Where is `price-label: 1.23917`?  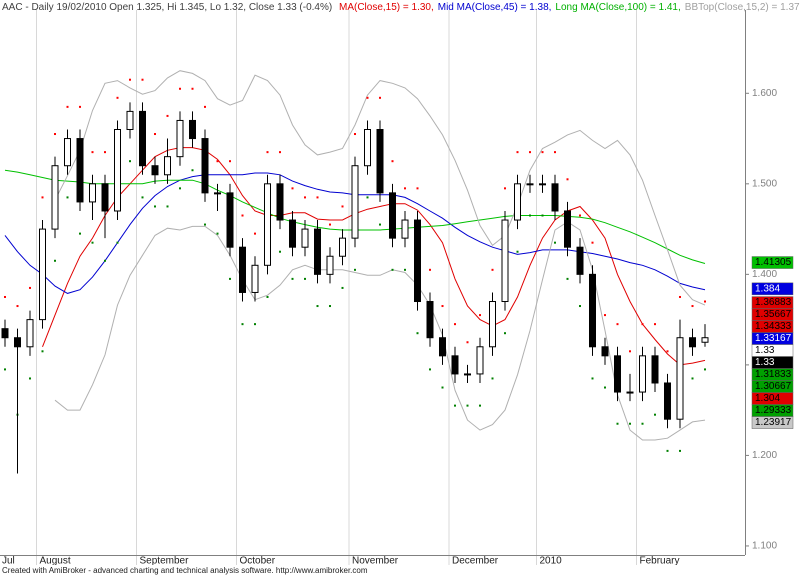 price-label: 1.23917 is located at coordinates (773, 422).